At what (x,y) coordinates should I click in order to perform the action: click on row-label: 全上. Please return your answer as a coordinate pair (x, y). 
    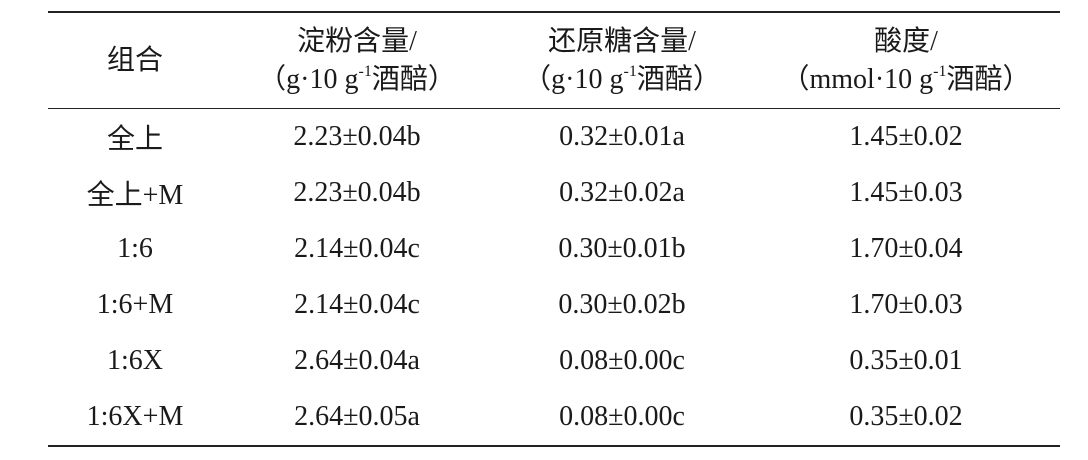
    Looking at the image, I should click on (134, 139).